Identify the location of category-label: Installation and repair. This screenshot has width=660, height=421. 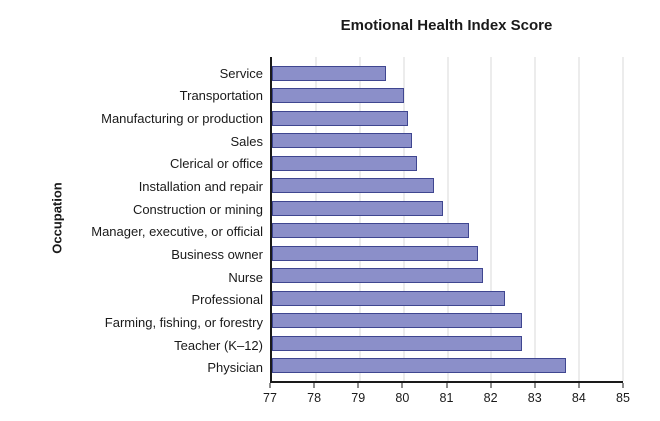
(200, 187).